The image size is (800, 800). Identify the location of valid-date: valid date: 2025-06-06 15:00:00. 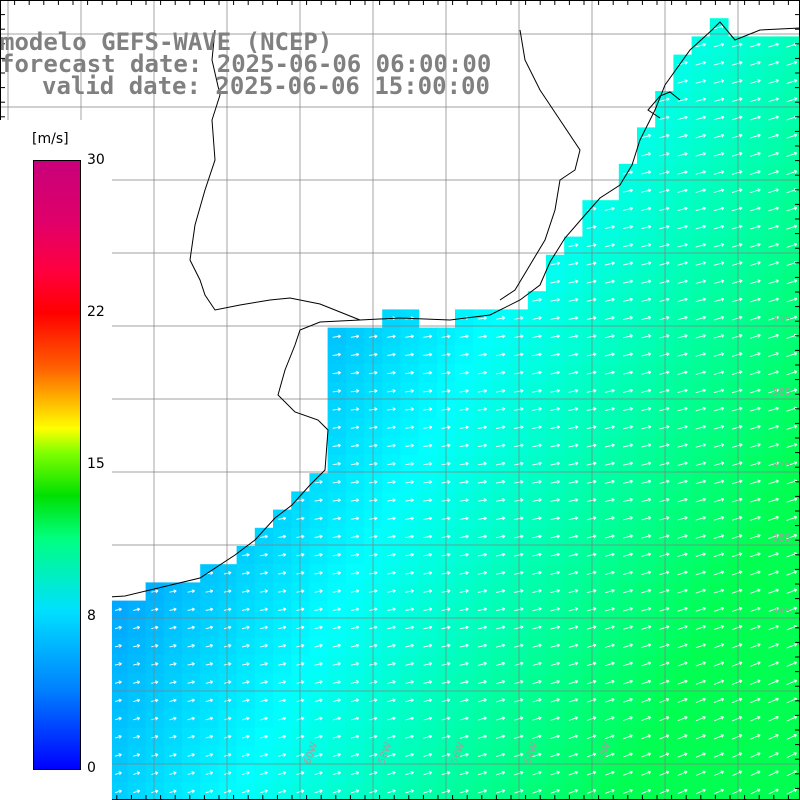
(266, 86).